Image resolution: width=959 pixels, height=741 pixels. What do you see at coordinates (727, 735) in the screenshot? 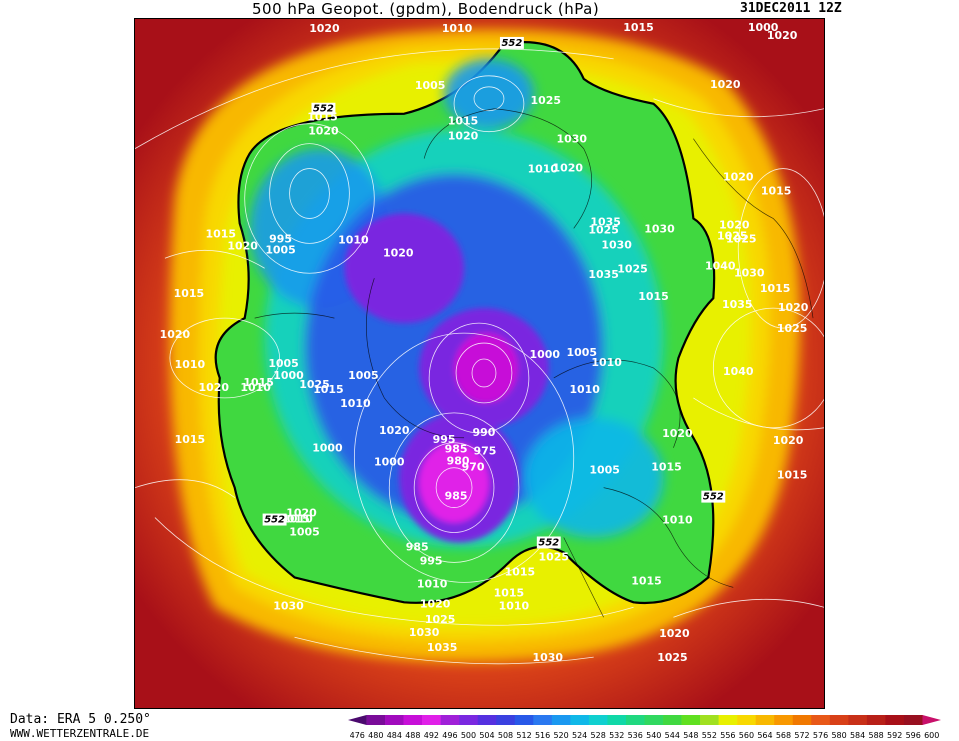
I see `legend-value-label: 556` at bounding box center [727, 735].